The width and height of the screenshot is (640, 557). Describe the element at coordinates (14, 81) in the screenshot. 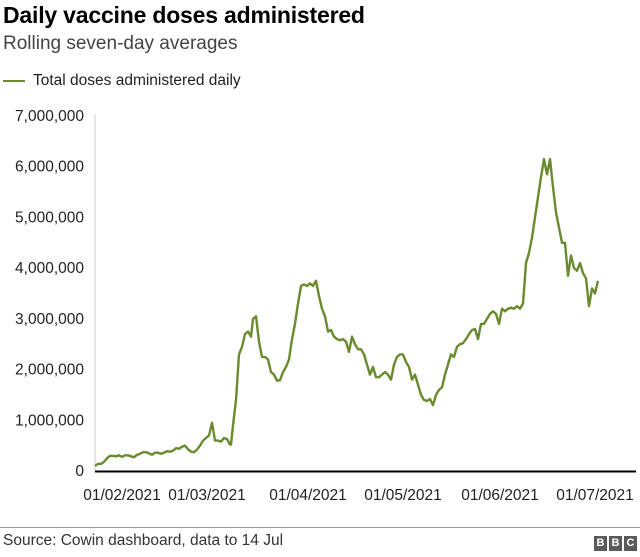

I see `legend-line-icon` at that location.